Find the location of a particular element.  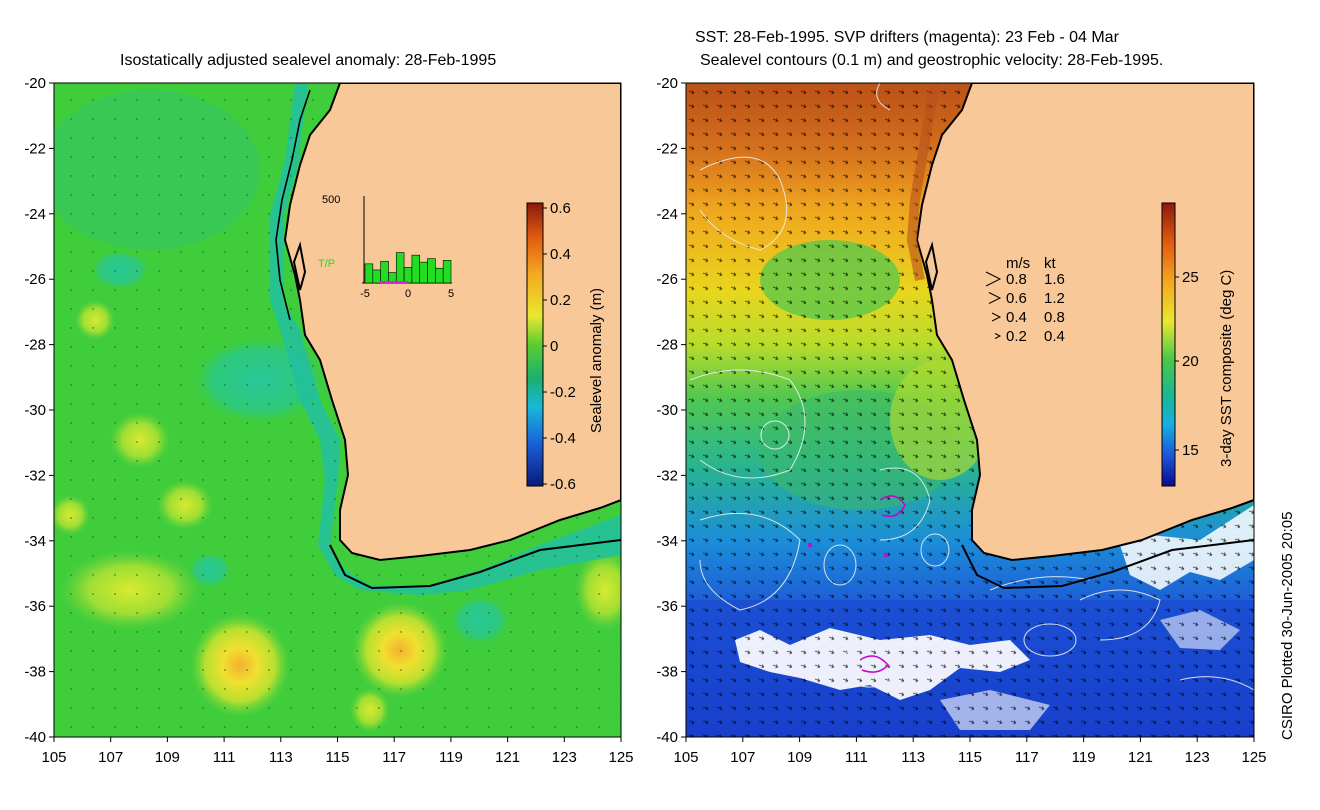

sst-cb-tick: 15 is located at coordinates (1190, 450).